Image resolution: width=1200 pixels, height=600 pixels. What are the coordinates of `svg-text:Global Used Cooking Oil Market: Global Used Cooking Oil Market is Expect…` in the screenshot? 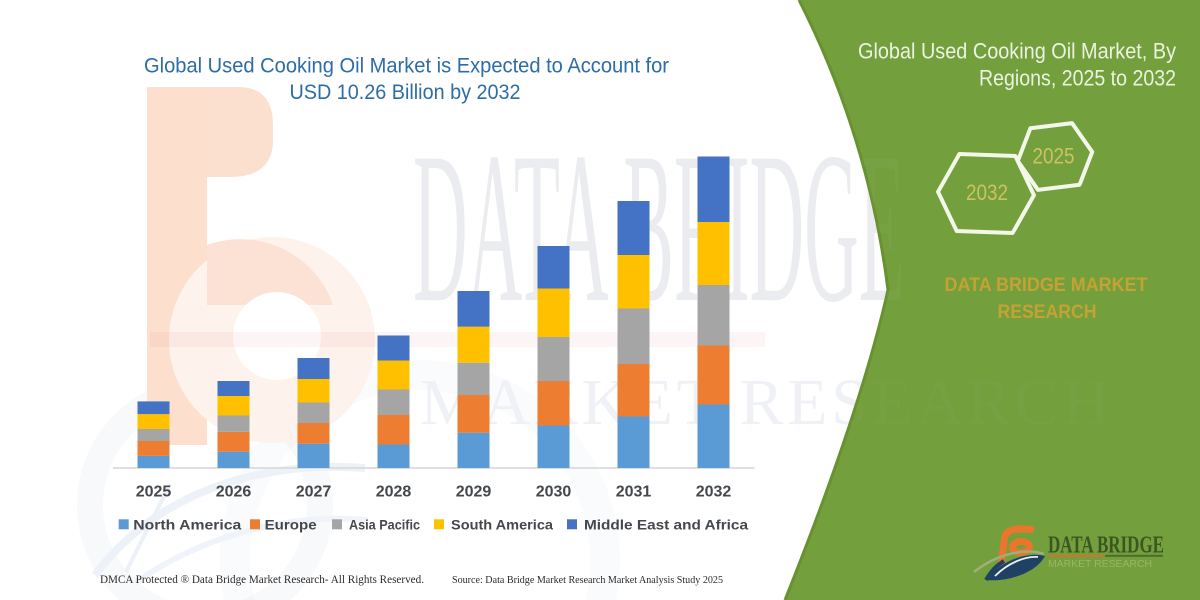 It's located at (406, 66).